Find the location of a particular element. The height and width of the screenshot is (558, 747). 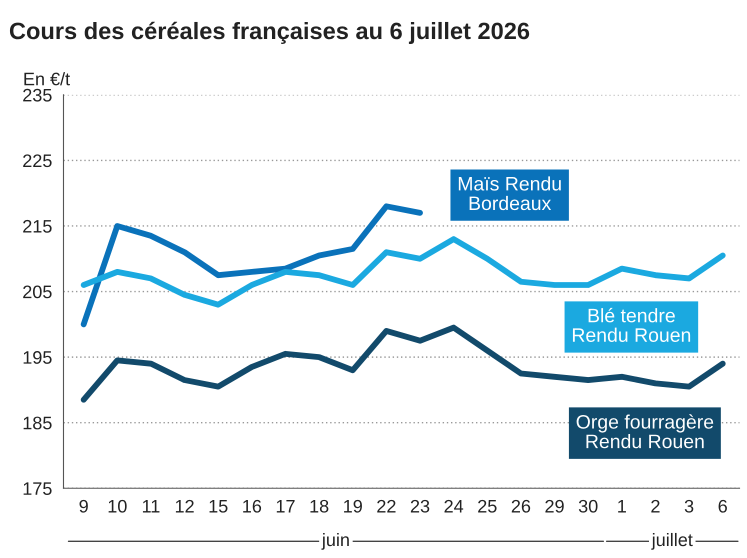

y-tick-label: 235 is located at coordinates (37, 95).